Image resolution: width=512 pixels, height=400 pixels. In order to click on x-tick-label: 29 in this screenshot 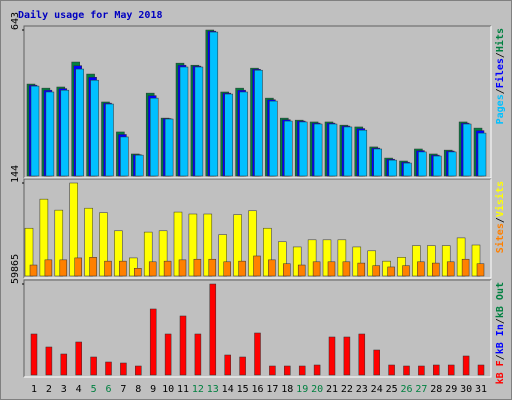, I will do `click(451, 389)`.